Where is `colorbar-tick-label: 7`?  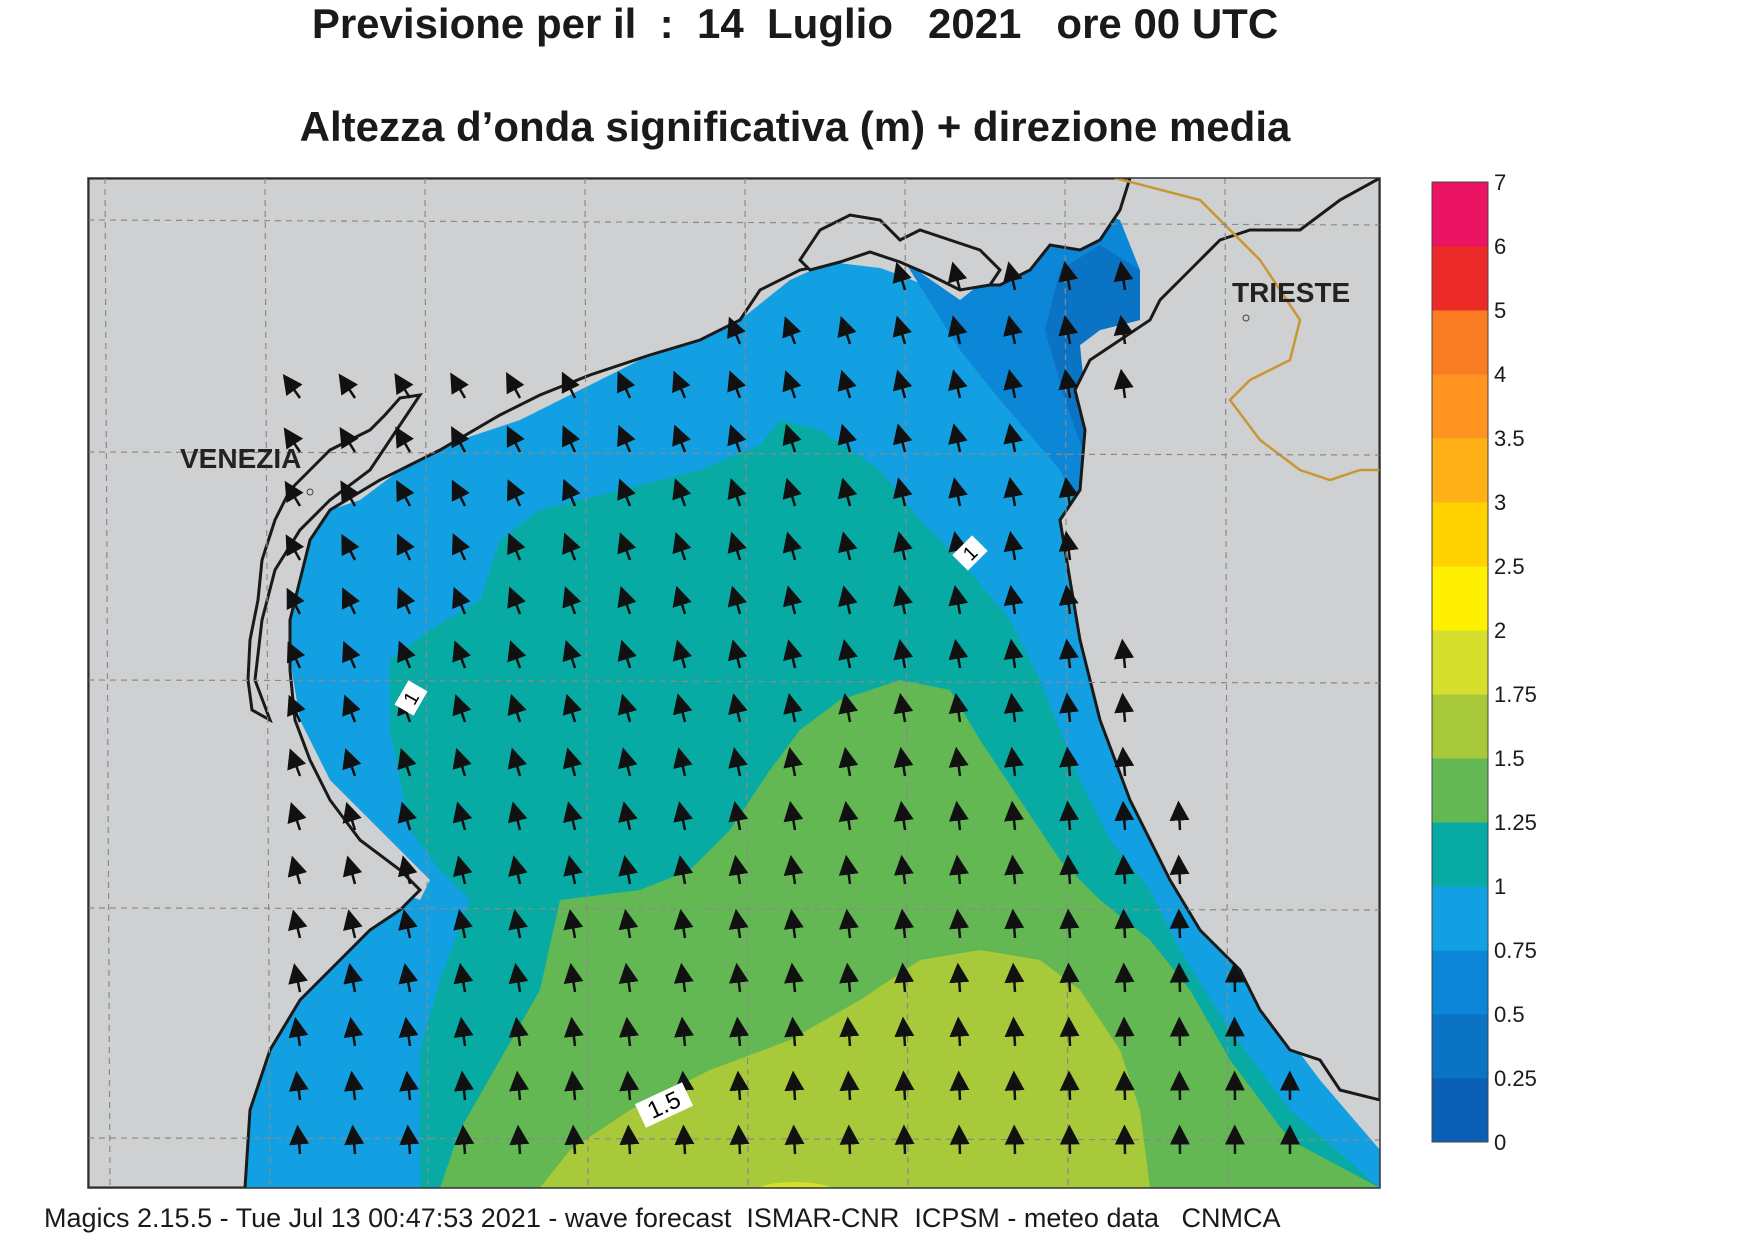
colorbar-tick-label: 7 is located at coordinates (1500, 182).